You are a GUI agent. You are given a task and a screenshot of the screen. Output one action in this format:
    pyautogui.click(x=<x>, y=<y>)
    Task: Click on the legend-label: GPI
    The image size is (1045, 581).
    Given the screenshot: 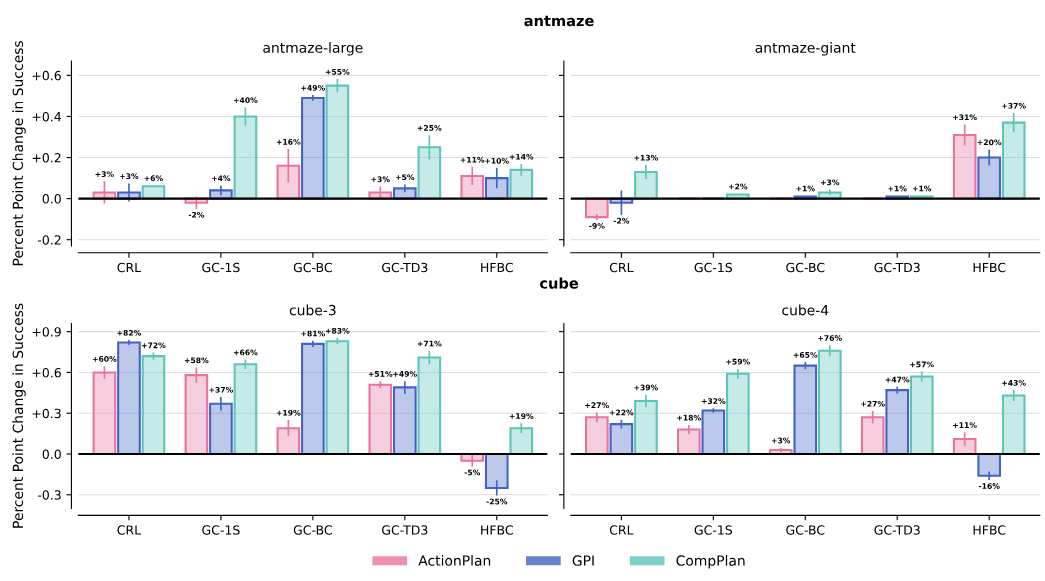 What is the action you would take?
    pyautogui.click(x=583, y=560)
    